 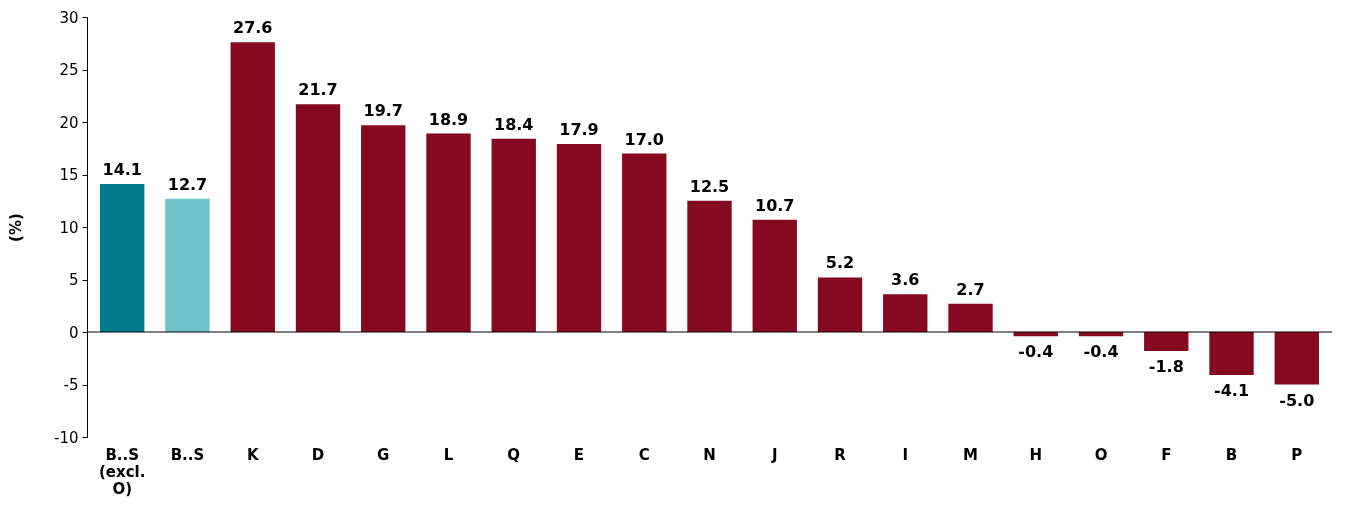 I want to click on x-tick-label: I, so click(x=905, y=454).